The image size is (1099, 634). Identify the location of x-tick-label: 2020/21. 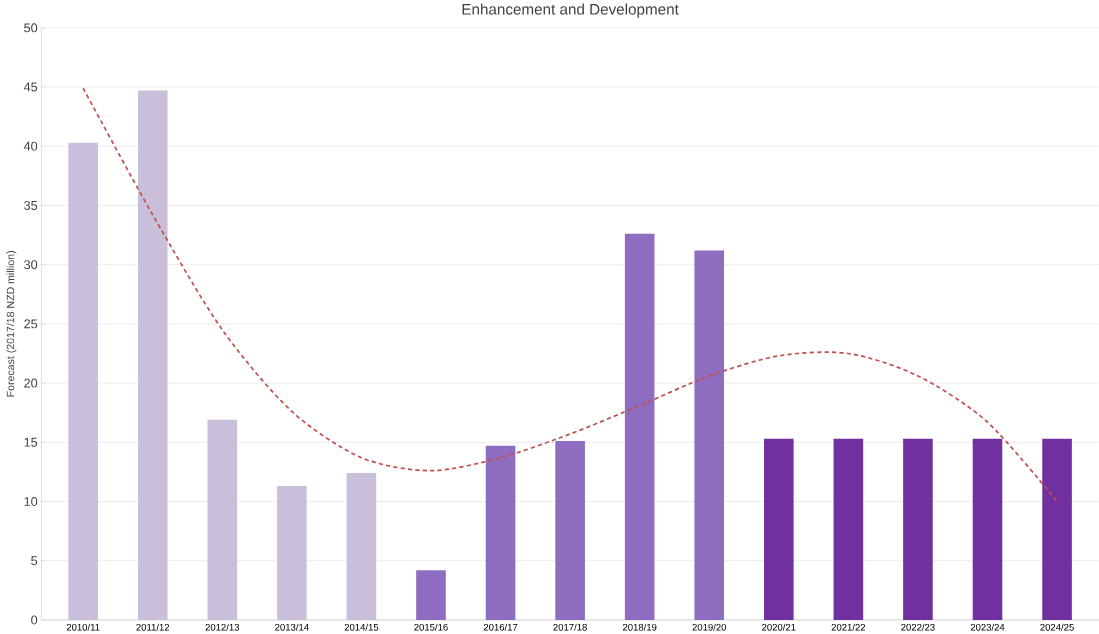
(779, 627).